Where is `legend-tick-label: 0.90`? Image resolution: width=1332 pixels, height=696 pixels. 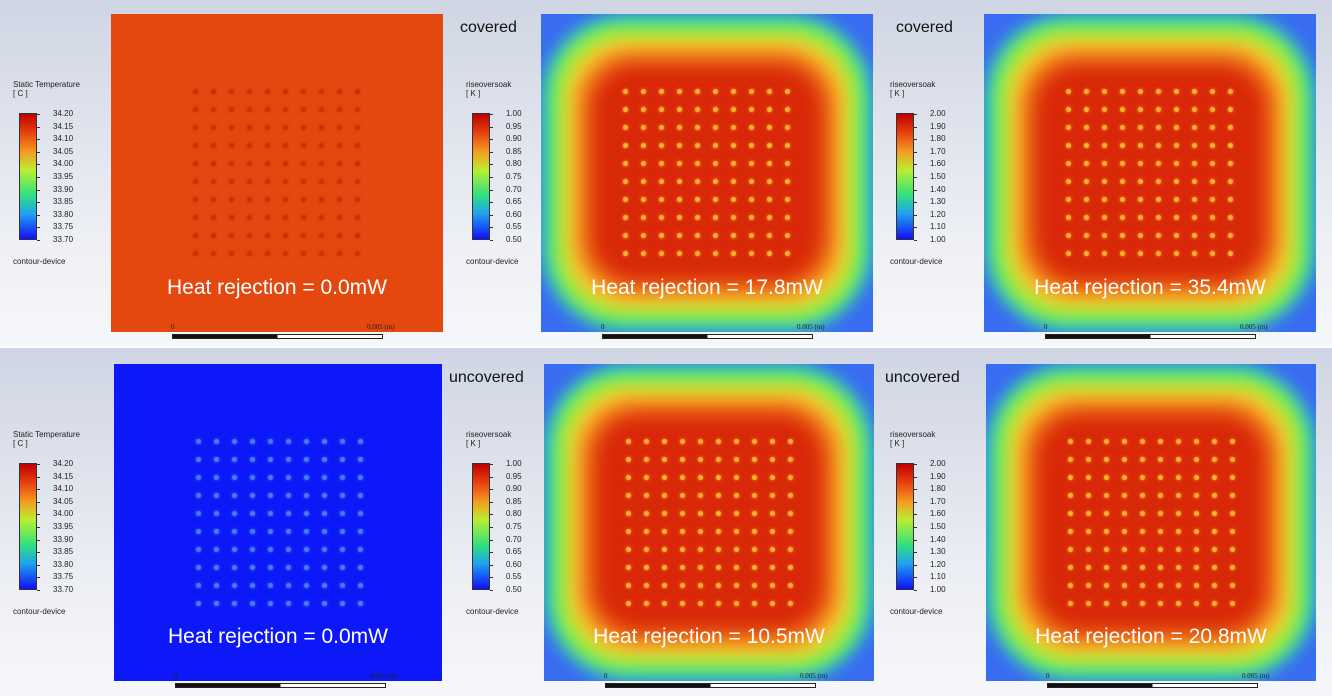
legend-tick-label: 0.90 is located at coordinates (514, 489).